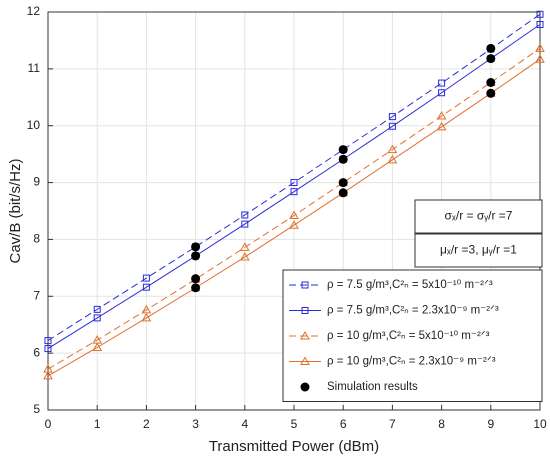  Describe the element at coordinates (36, 239) in the screenshot. I see `y-tick-label: 8` at that location.